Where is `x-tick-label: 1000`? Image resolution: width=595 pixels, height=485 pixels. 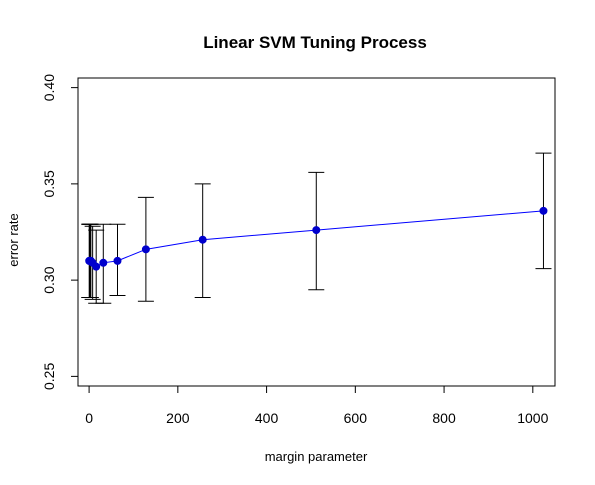 x-tick-label: 1000 is located at coordinates (532, 418).